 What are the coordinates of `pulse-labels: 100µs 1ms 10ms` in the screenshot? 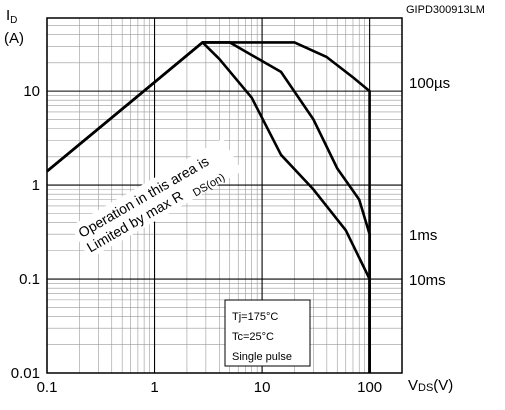 It's located at (429, 182).